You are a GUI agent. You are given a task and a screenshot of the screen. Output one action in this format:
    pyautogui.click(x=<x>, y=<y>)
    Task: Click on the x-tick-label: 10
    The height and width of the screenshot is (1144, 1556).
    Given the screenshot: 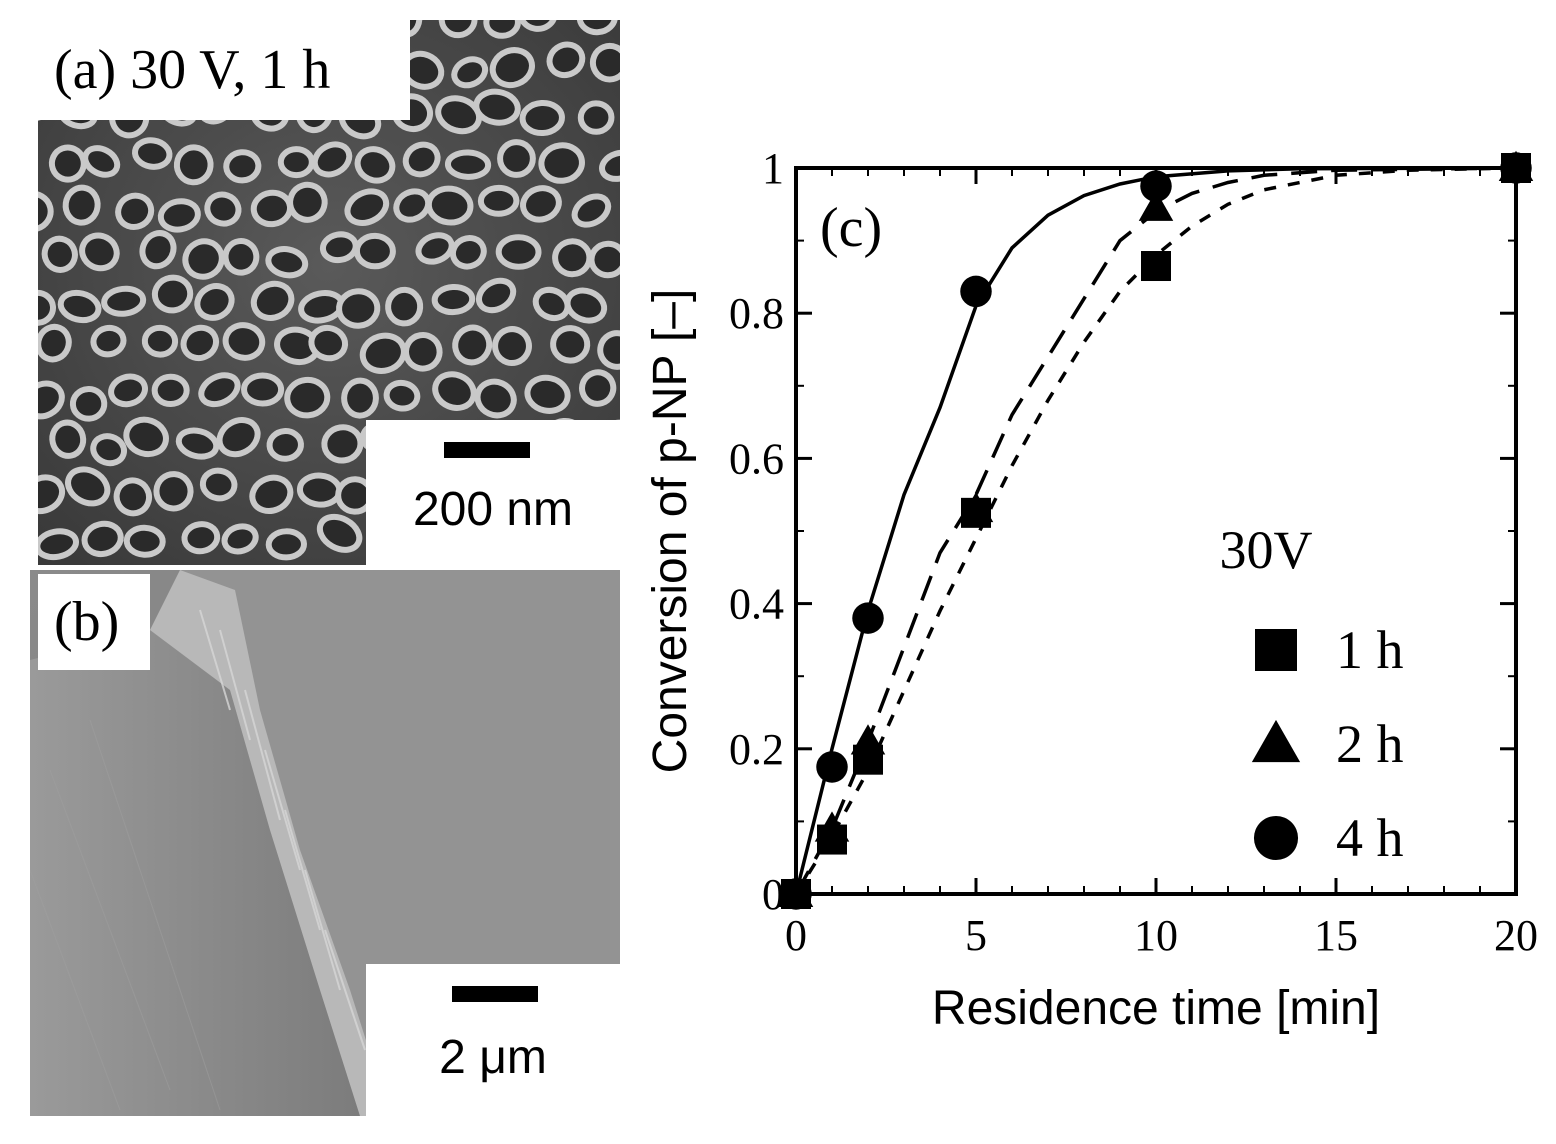 What is the action you would take?
    pyautogui.click(x=1156, y=935)
    